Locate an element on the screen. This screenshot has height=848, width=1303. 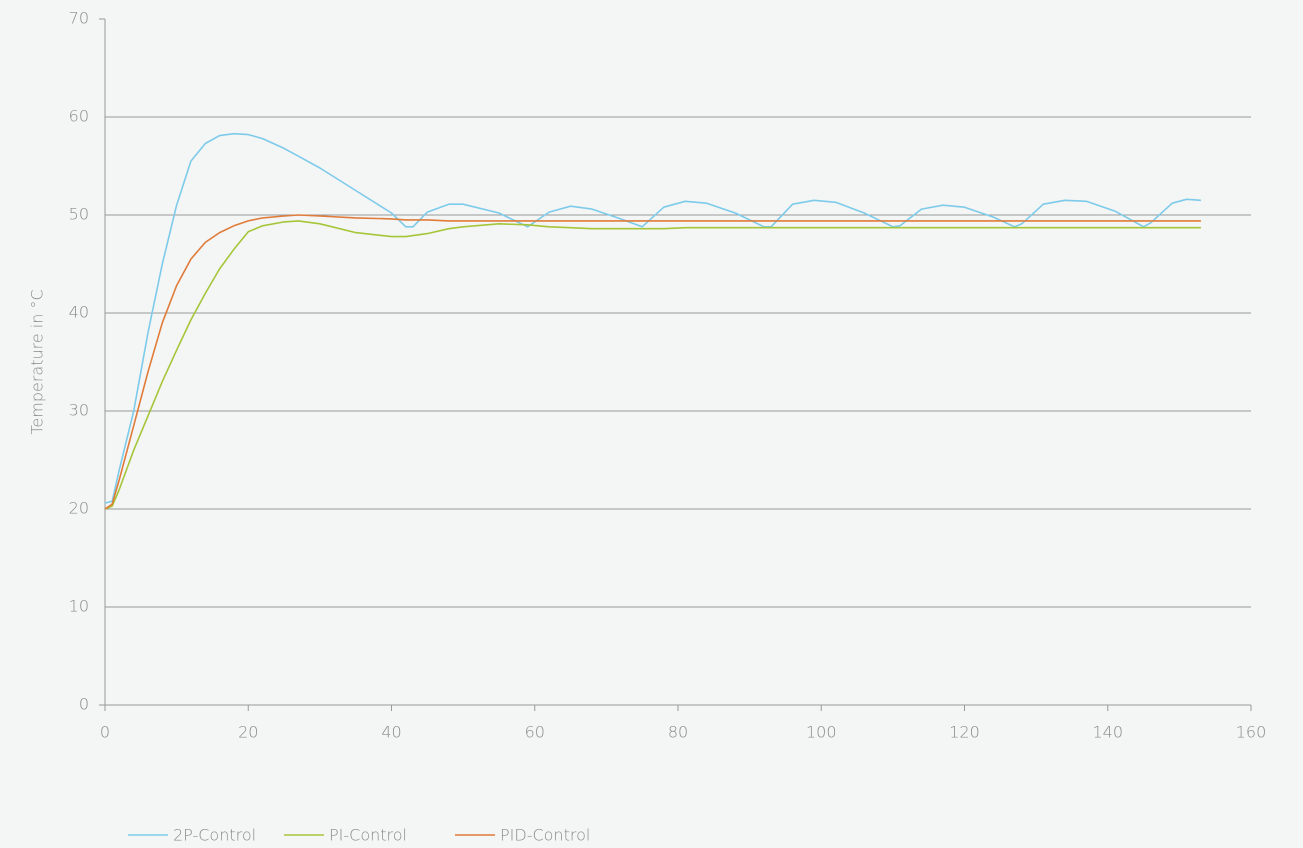
x-tick-label: 40 is located at coordinates (391, 732).